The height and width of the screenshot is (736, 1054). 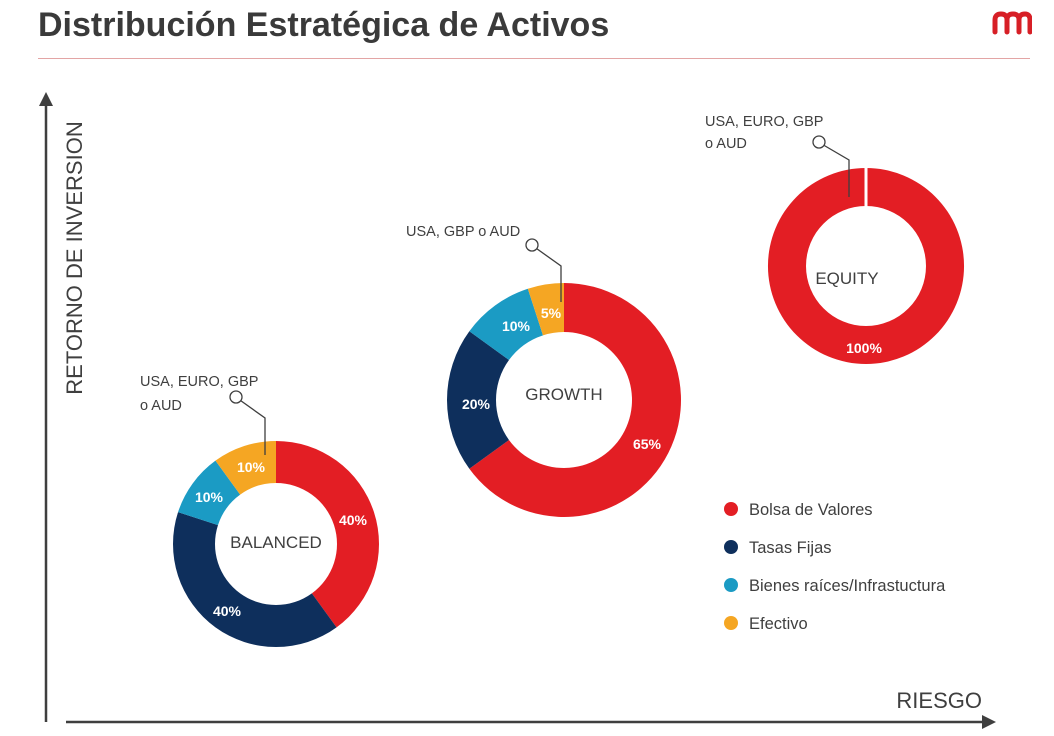 What do you see at coordinates (562, 378) in the screenshot?
I see `slice-labels: 65% 20% 10% 5%` at bounding box center [562, 378].